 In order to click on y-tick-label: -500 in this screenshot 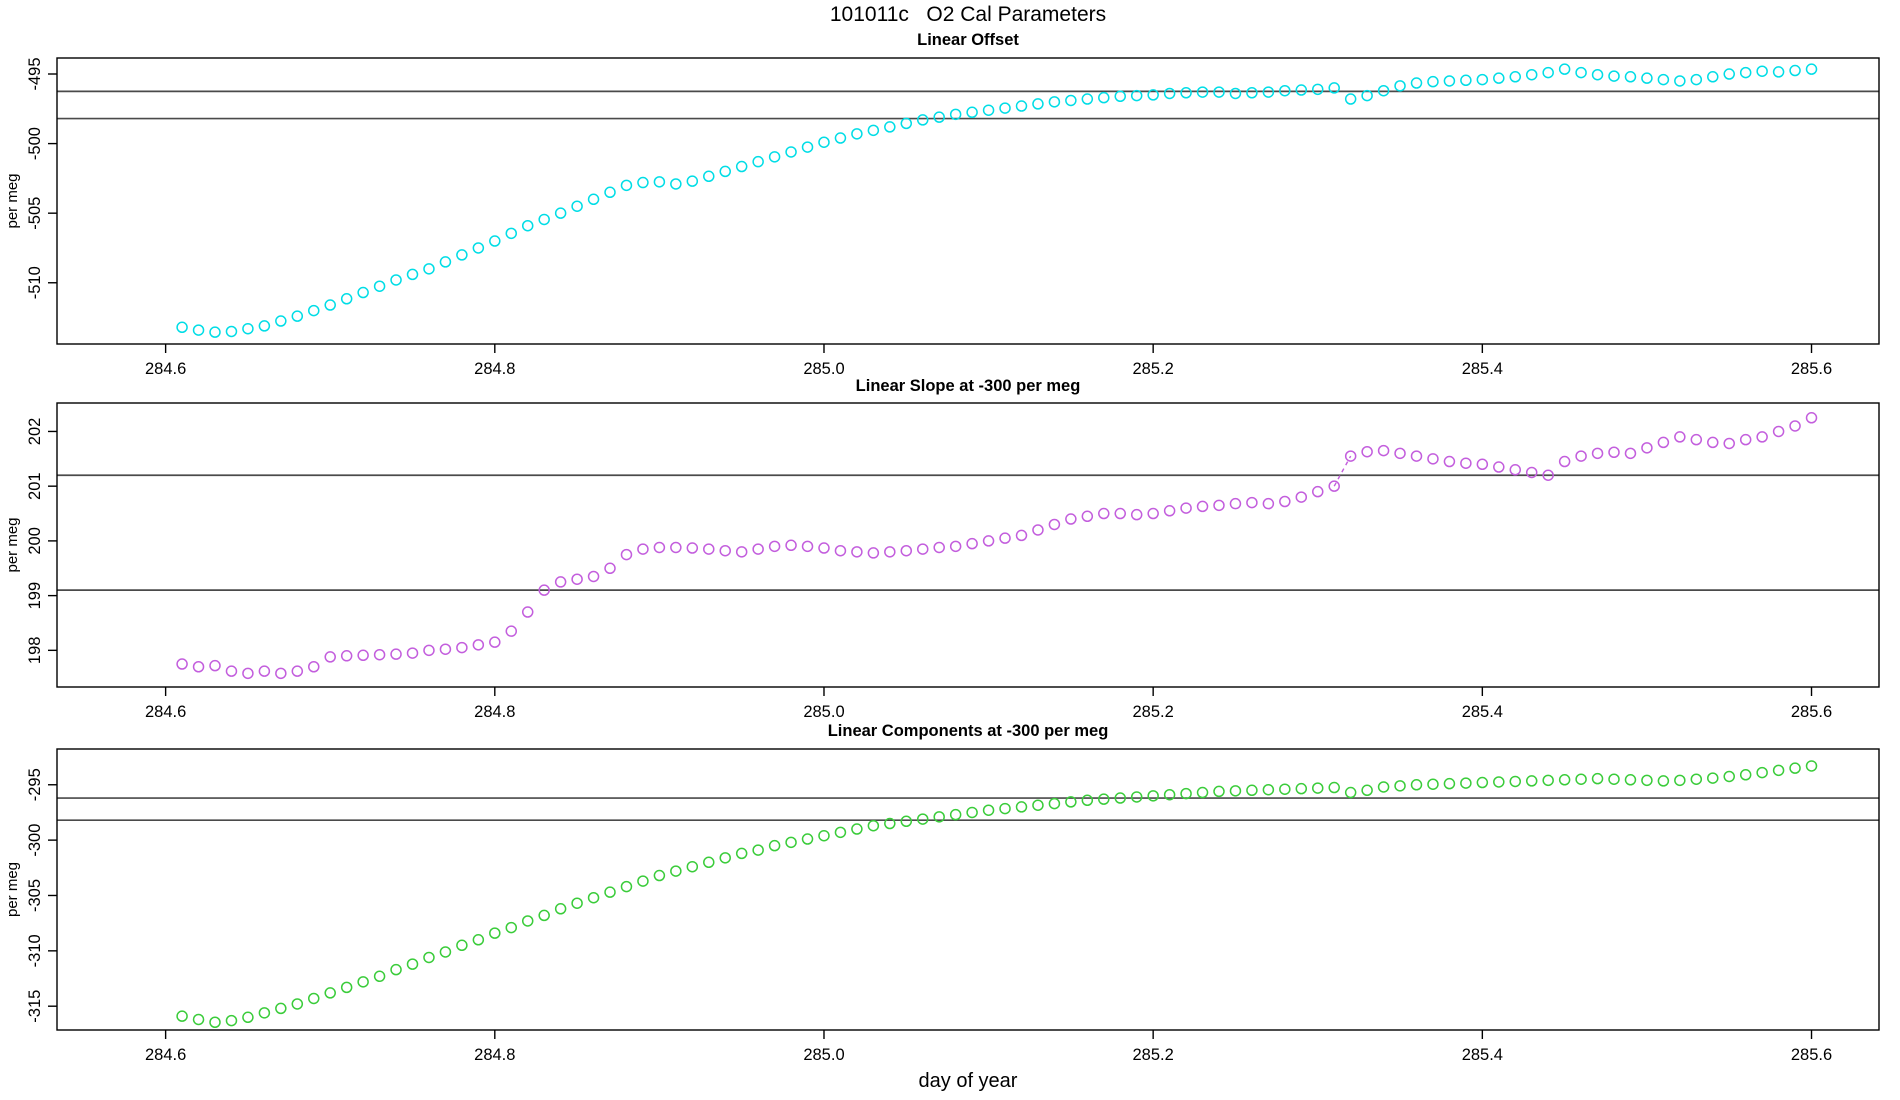, I will do `click(35, 143)`.